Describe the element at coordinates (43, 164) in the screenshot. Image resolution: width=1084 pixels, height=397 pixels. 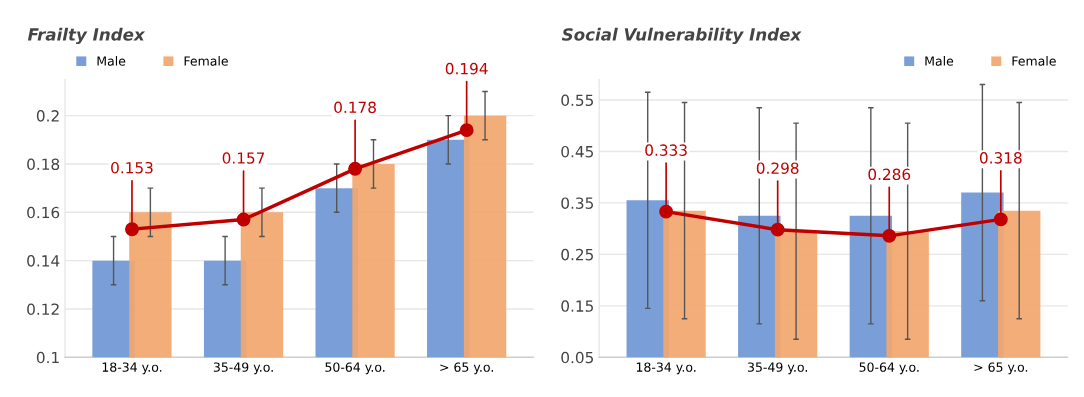
I see `y-tick-label: 0.18` at that location.